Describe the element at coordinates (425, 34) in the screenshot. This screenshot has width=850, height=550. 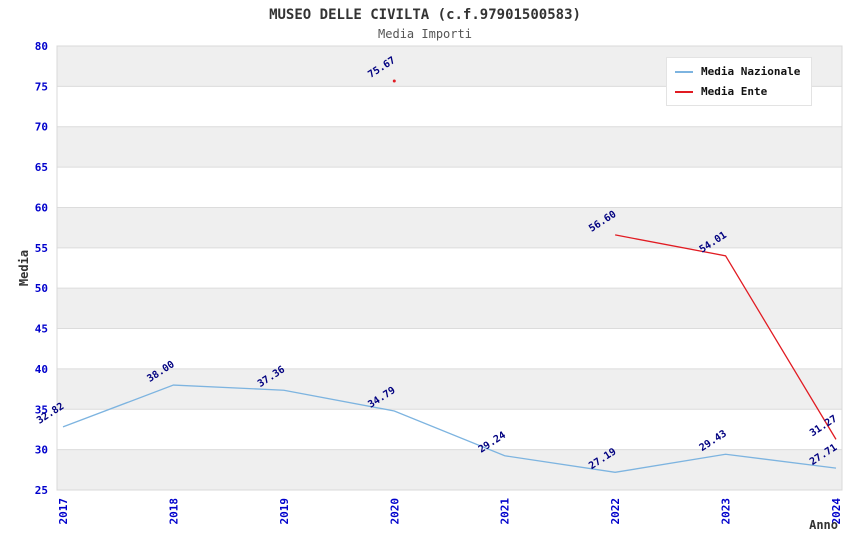
I see `chart-subtitle: Media Importi` at that location.